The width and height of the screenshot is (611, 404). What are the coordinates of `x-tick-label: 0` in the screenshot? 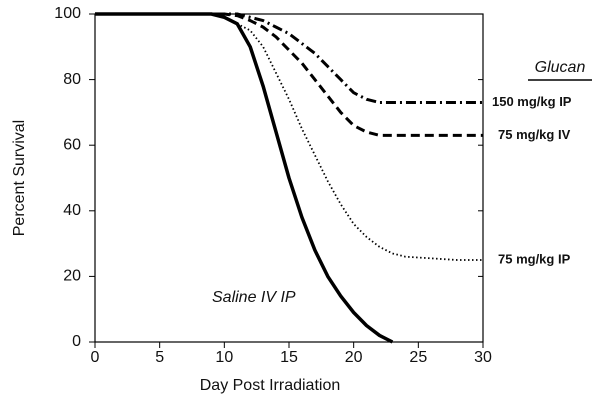 It's located at (95, 357).